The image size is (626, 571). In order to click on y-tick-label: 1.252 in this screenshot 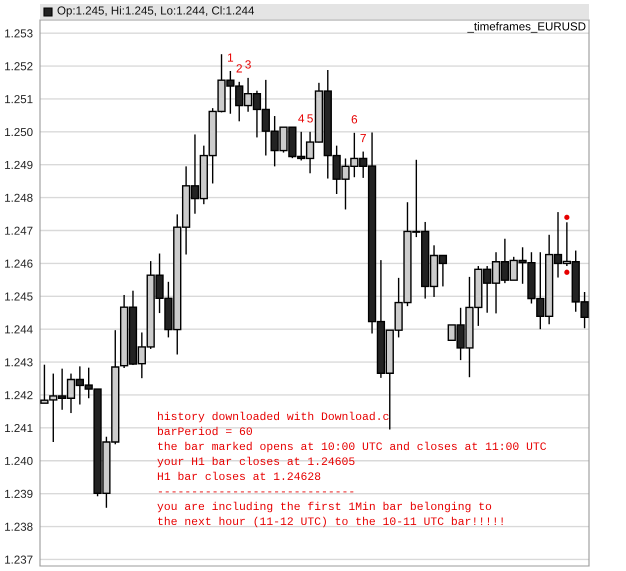, I will do `click(18, 66)`.